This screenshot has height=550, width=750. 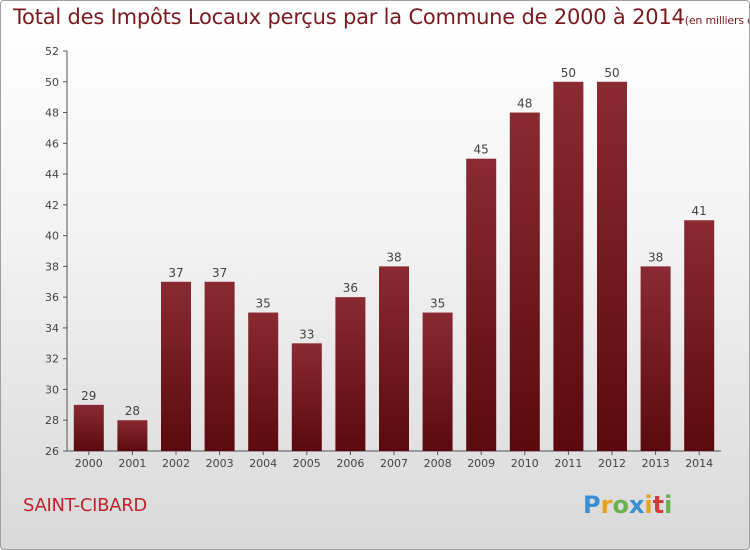 I want to click on bar-2013, so click(x=655, y=358).